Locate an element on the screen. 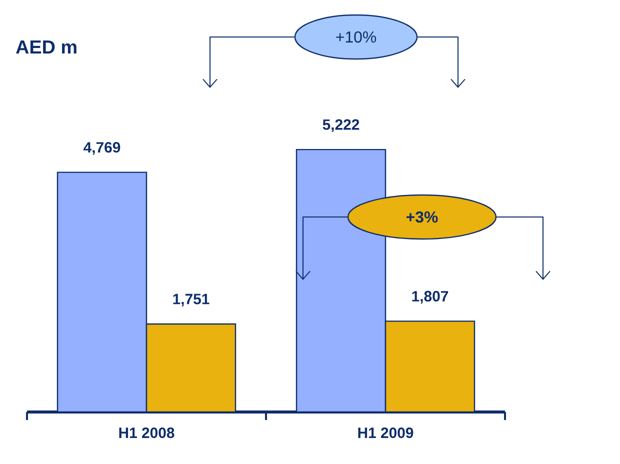 This screenshot has height=464, width=620. data-label: 4,769 is located at coordinates (102, 148).